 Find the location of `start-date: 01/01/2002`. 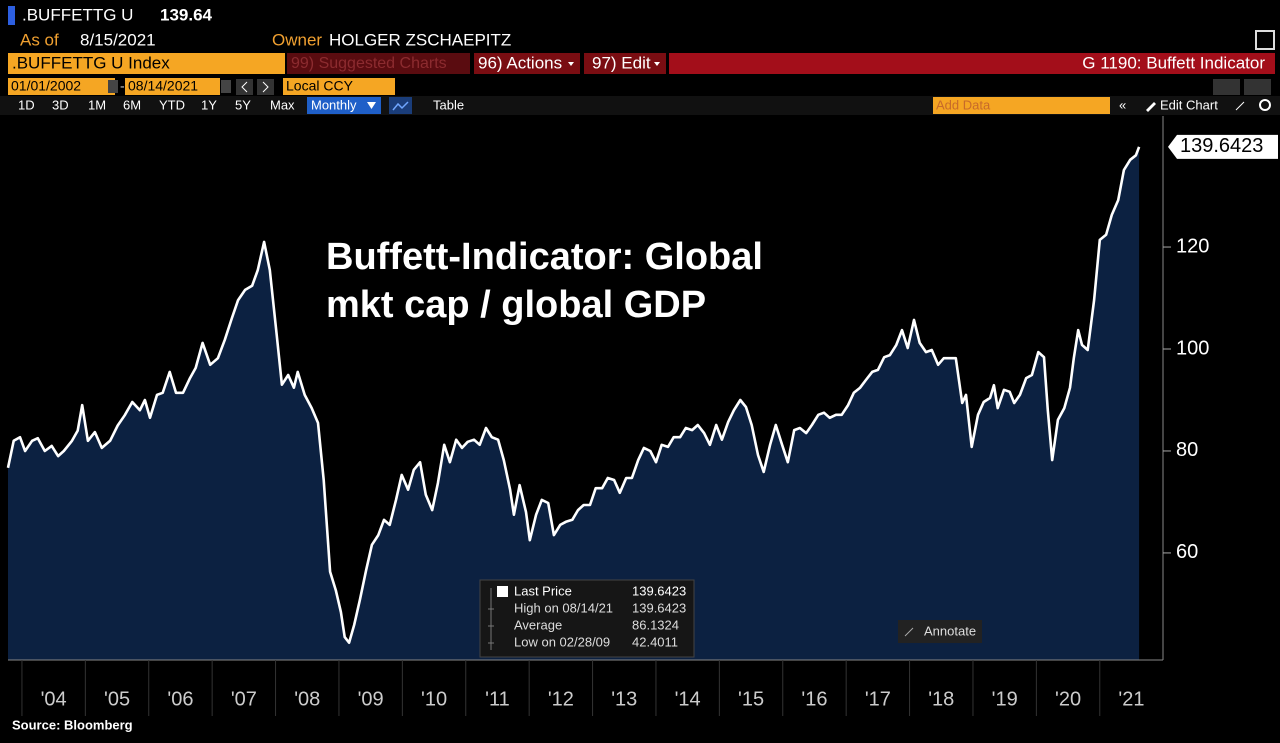

start-date: 01/01/2002 is located at coordinates (46, 86).